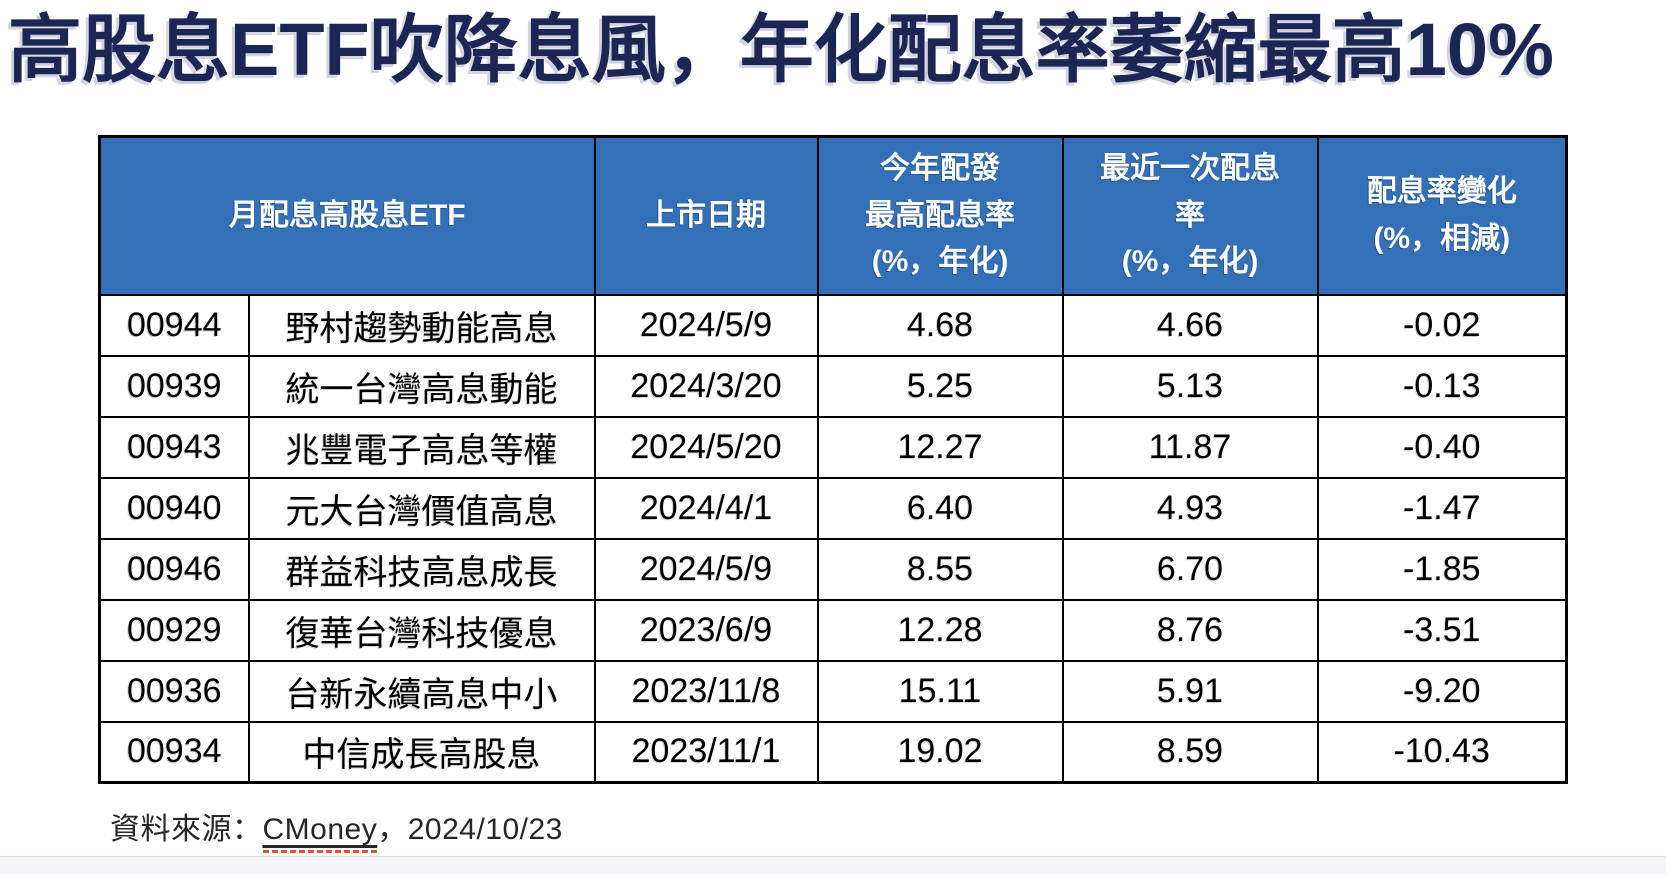 Image resolution: width=1666 pixels, height=874 pixels. What do you see at coordinates (1442, 569) in the screenshot?
I see `rate-change-value: -1.85` at bounding box center [1442, 569].